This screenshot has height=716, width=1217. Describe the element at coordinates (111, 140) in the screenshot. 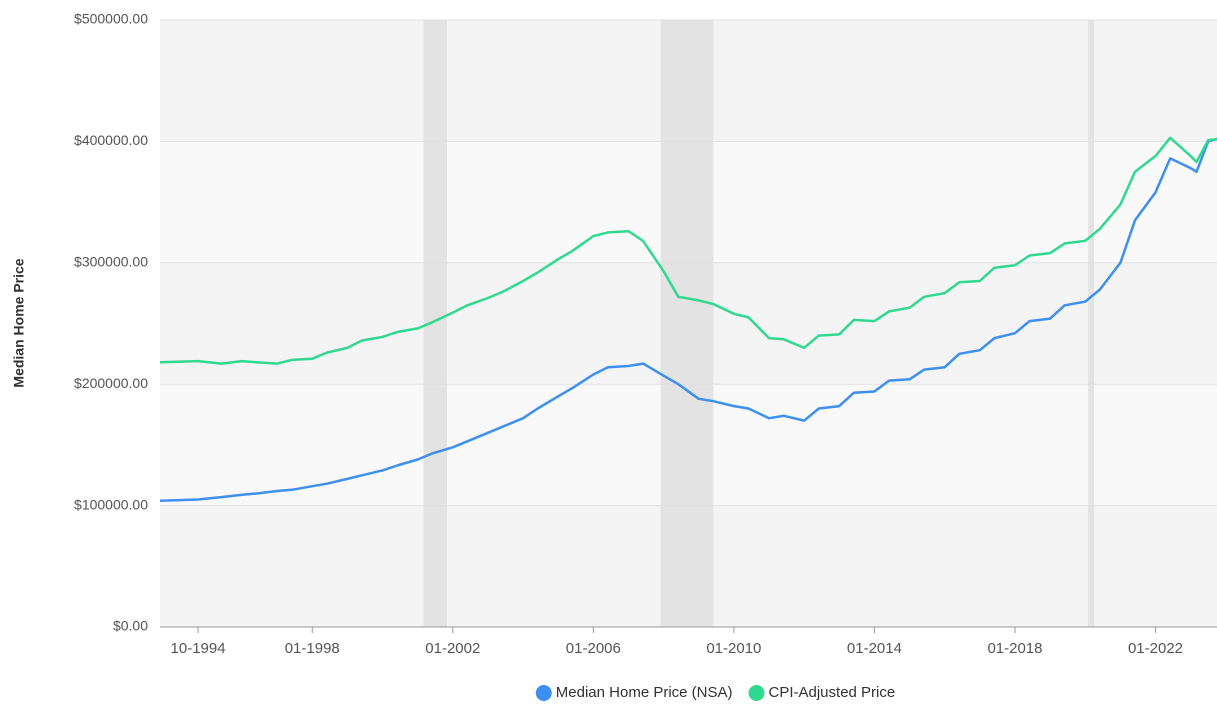

I see `y-tick-label: $400000.00` at that location.